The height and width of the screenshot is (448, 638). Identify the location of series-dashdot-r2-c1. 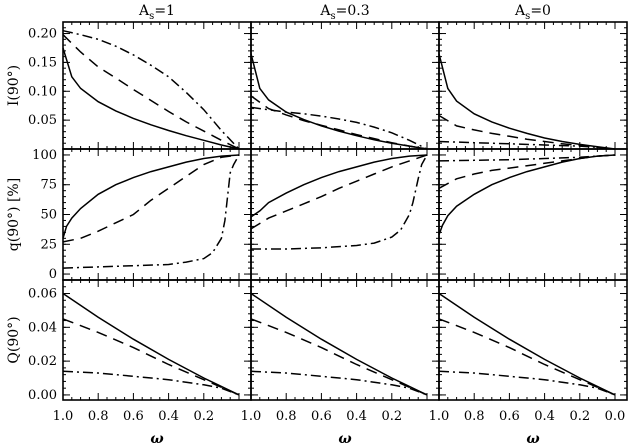
(339, 383).